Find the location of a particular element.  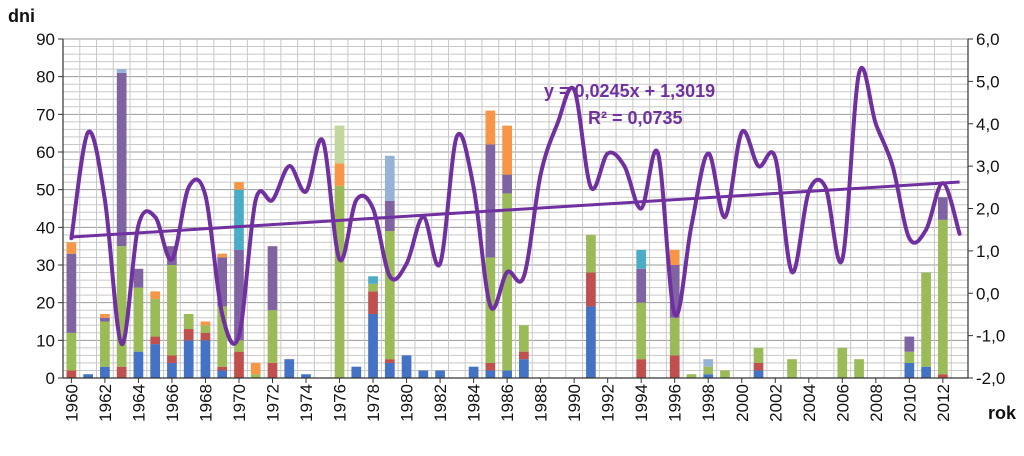

x-tick-label: 2012 is located at coordinates (943, 403).